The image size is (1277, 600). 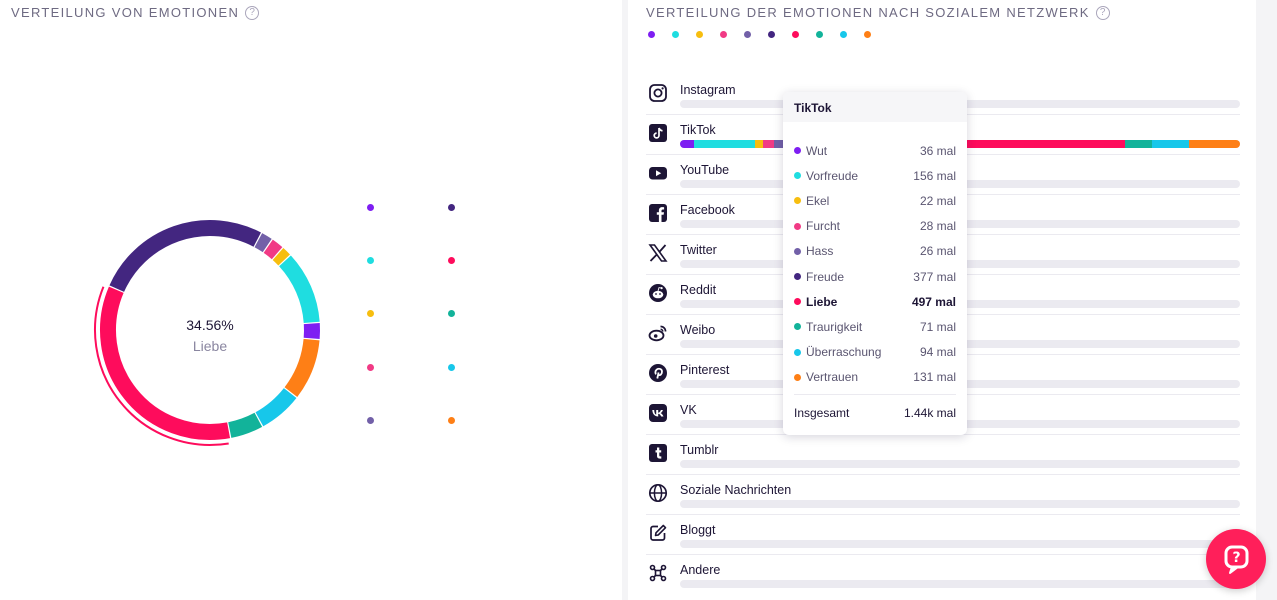 What do you see at coordinates (1214, 144) in the screenshot?
I see `bar-segment-vertrauen` at bounding box center [1214, 144].